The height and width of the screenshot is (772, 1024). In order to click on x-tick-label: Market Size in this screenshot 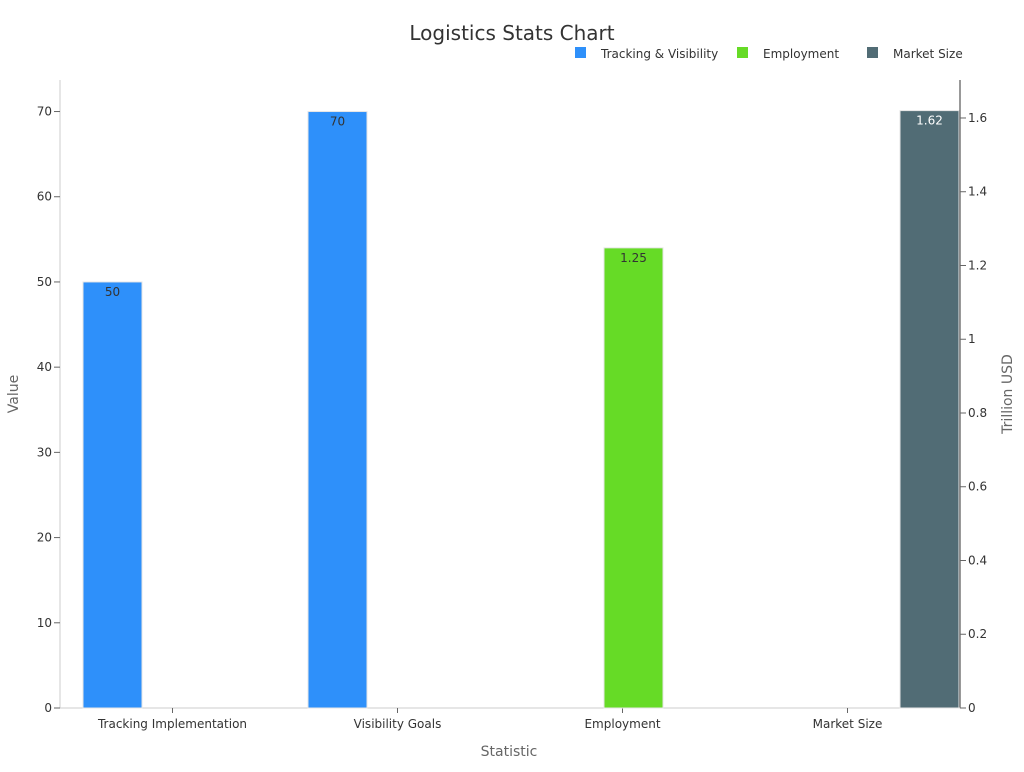, I will do `click(848, 724)`.